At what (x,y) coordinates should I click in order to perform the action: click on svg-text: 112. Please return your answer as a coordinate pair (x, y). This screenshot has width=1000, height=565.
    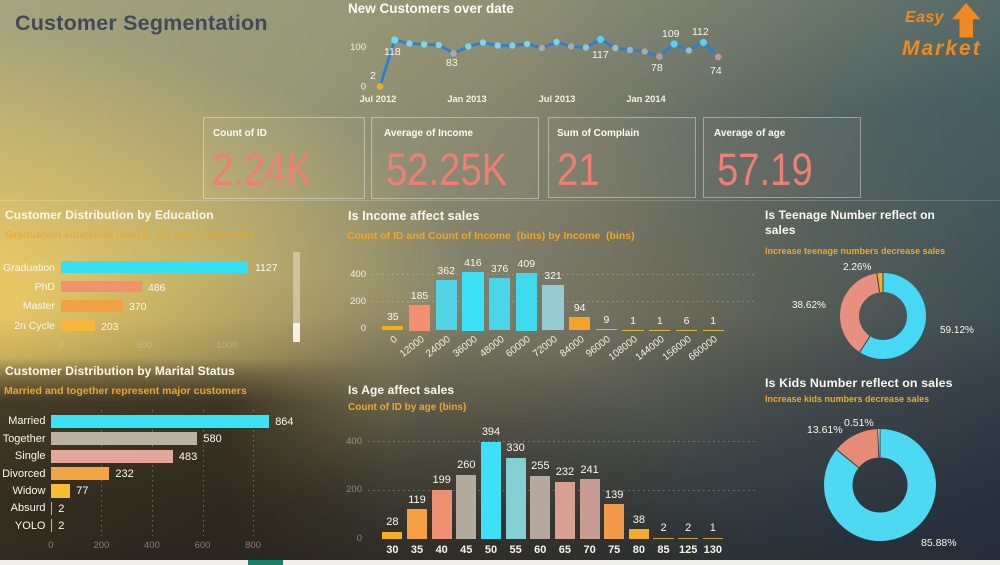
    Looking at the image, I should click on (700, 32).